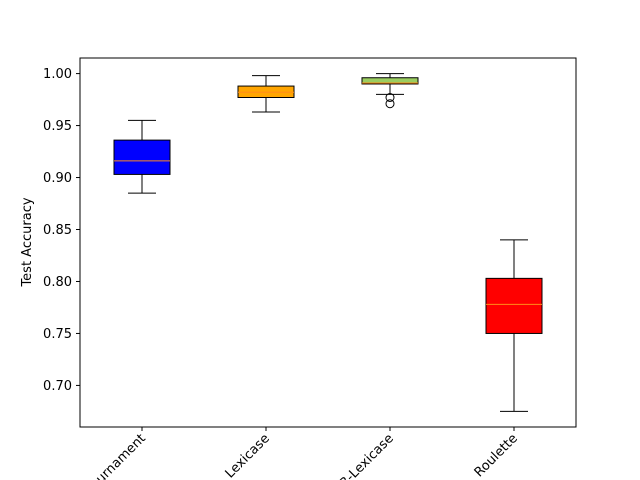 The width and height of the screenshot is (640, 480). I want to click on box-b-lexicase, so click(390, 91).